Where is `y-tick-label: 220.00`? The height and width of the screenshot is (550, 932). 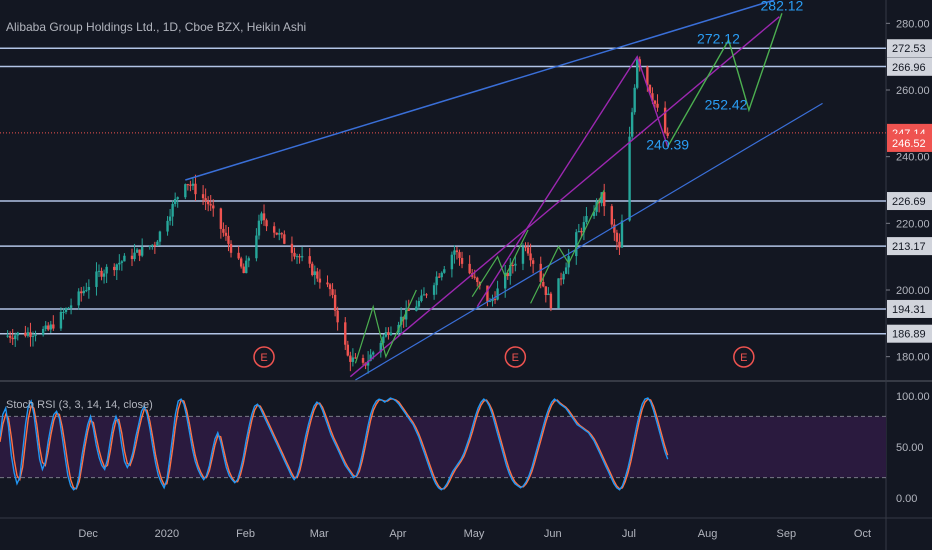 y-tick-label: 220.00 is located at coordinates (913, 224).